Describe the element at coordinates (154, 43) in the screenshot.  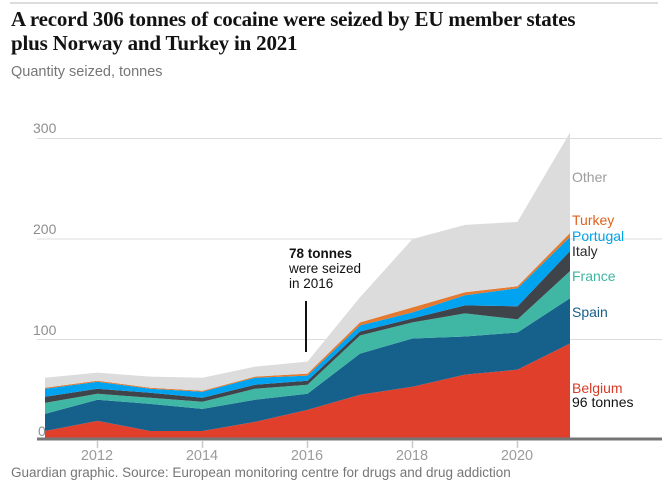
I see `page-title-line2: plus Norway and Turkey in 2021` at that location.